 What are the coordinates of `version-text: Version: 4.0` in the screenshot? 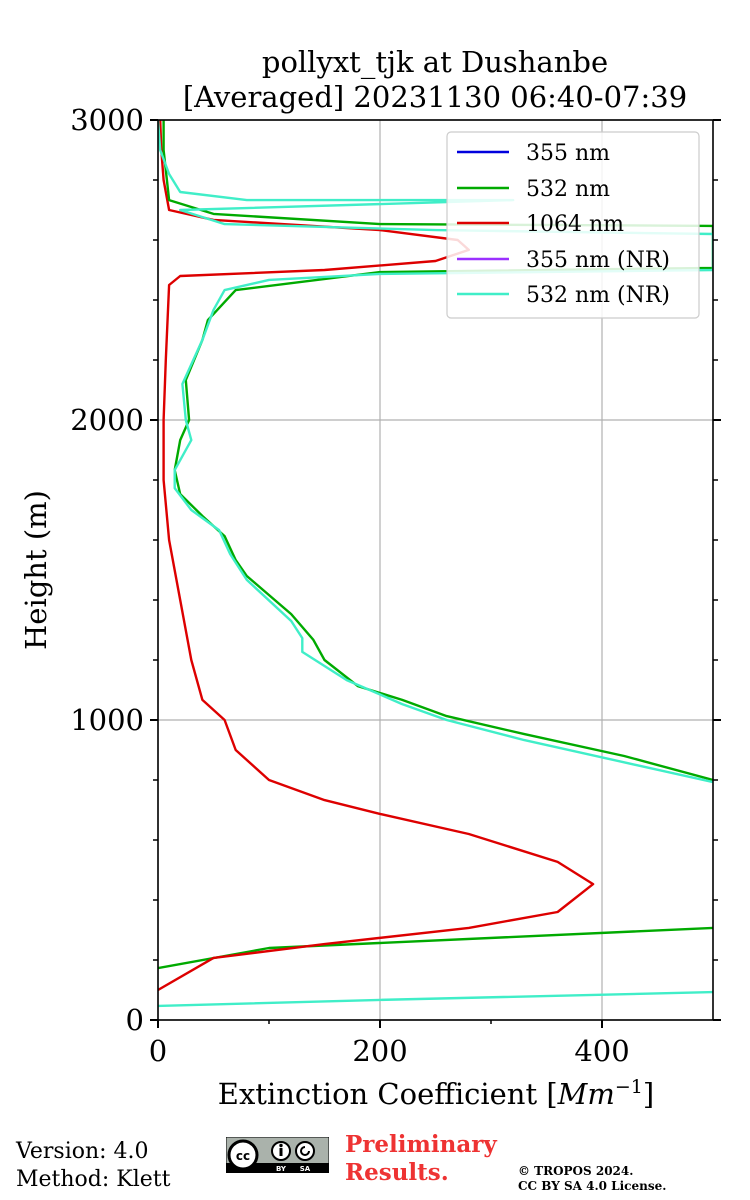 It's located at (82, 1151).